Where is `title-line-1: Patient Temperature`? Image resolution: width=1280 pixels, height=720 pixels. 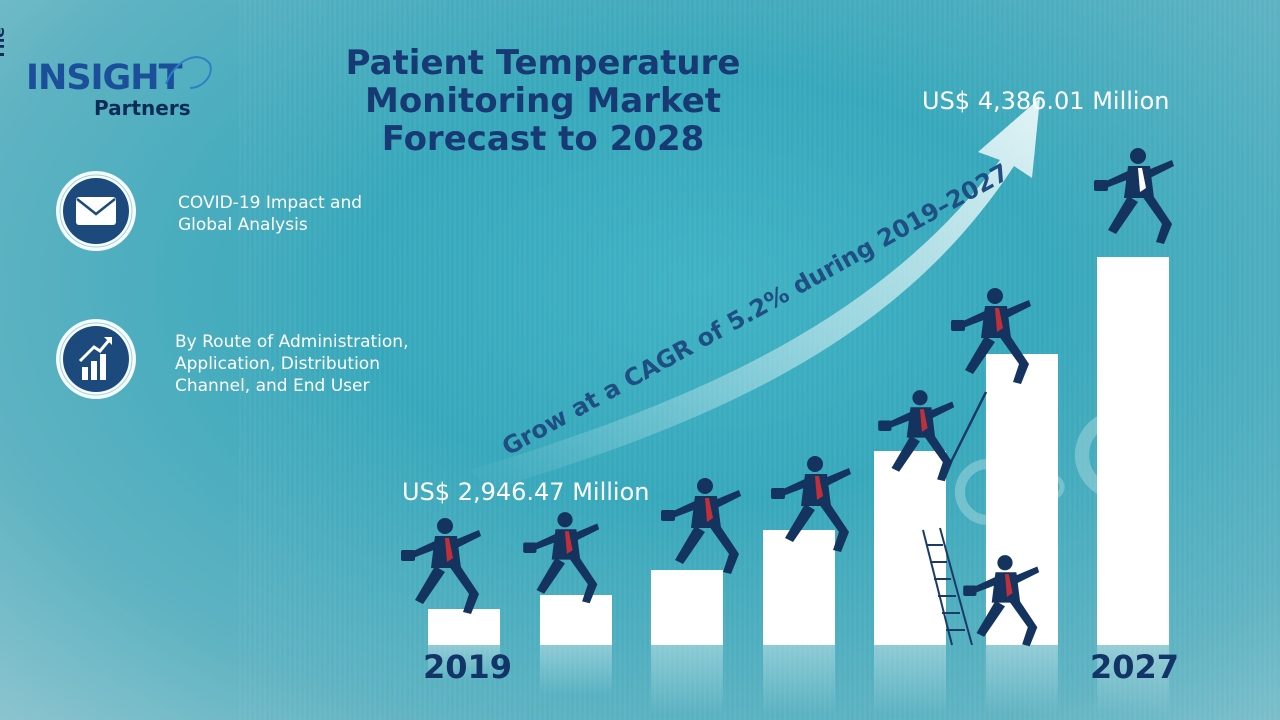 title-line-1: Patient Temperature is located at coordinates (543, 63).